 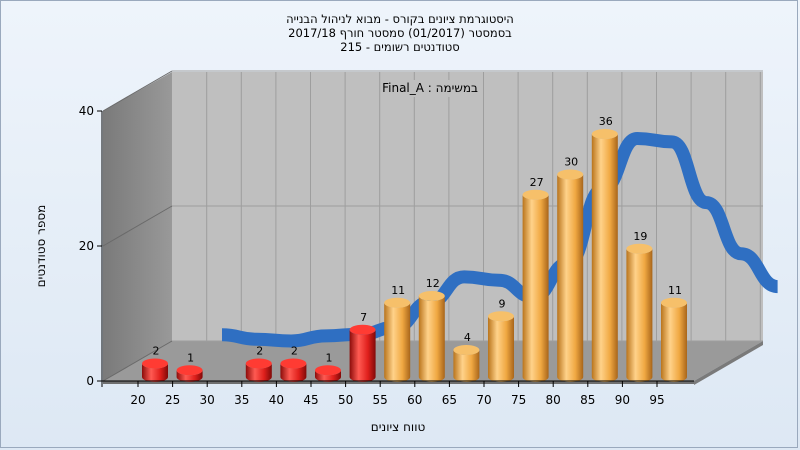 What do you see at coordinates (433, 283) in the screenshot?
I see `data-label-60: 12` at bounding box center [433, 283].